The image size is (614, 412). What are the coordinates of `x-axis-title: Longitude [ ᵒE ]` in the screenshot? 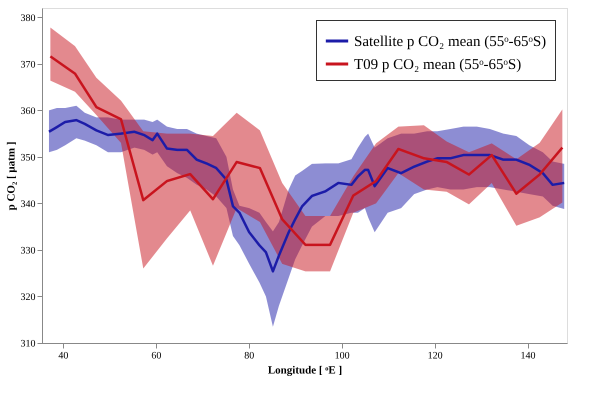 It's located at (305, 370).